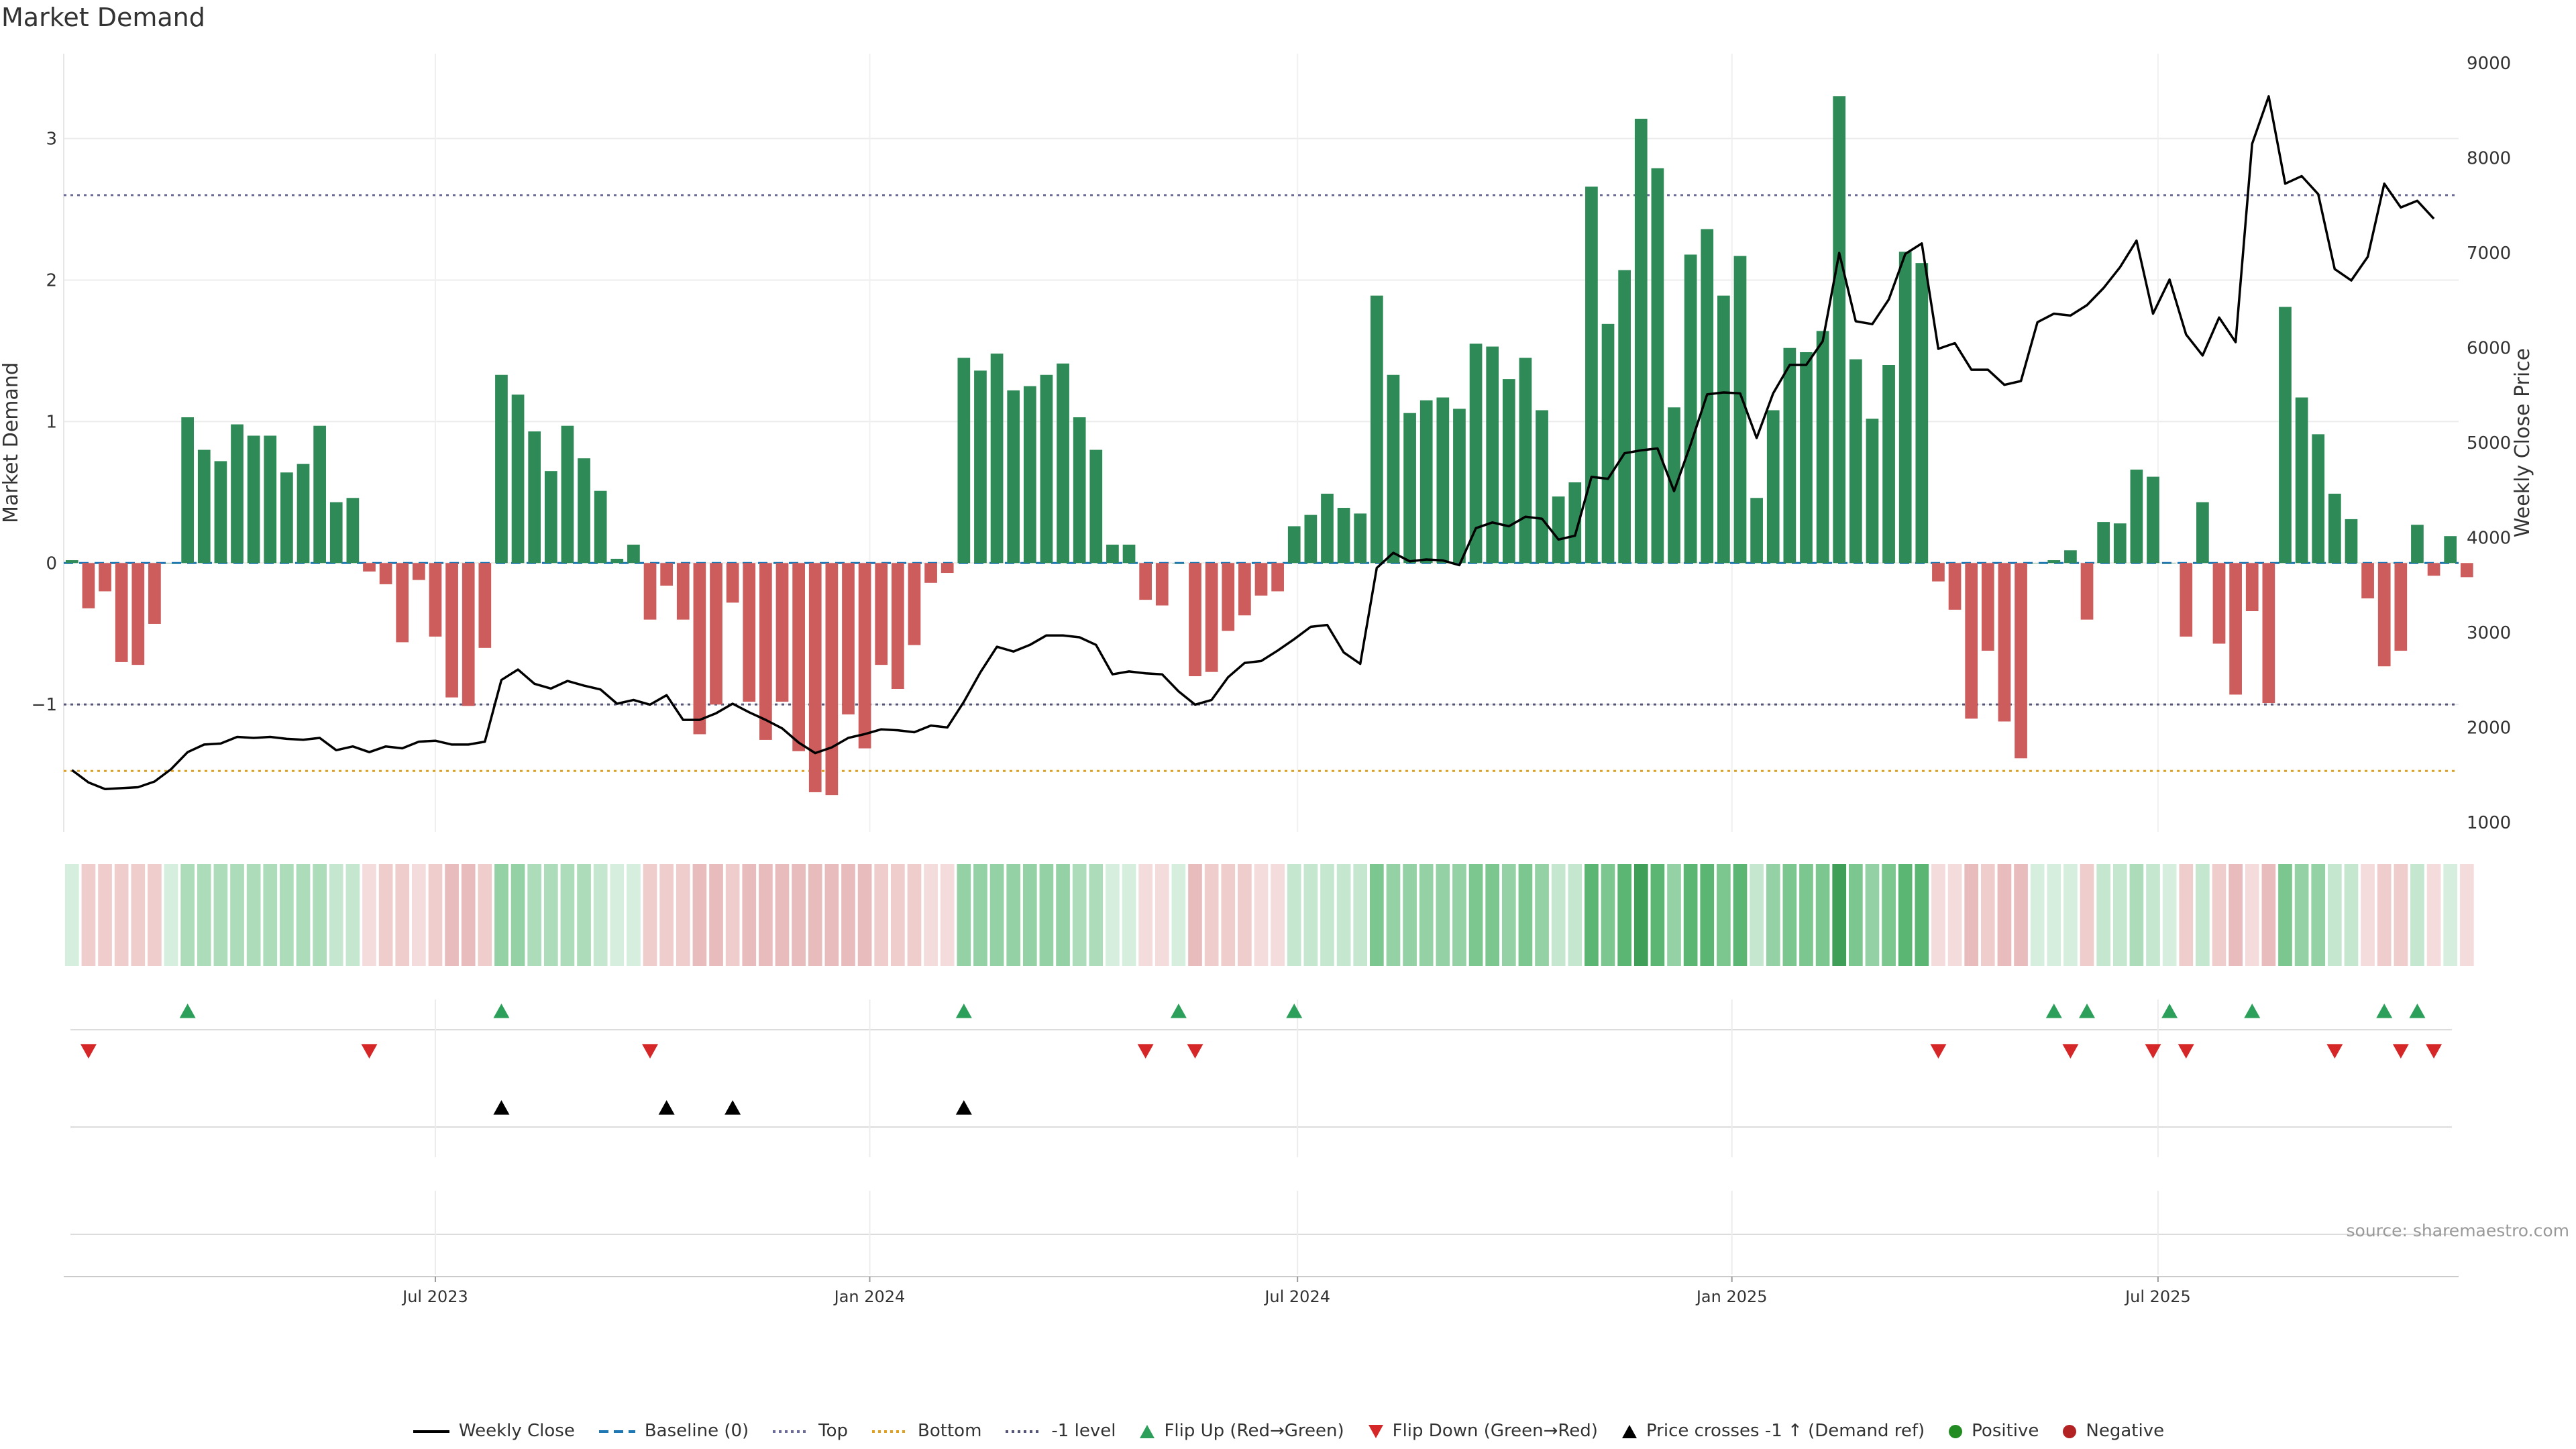  Describe the element at coordinates (493, 1431) in the screenshot. I see `legend-item-price: Weekly Close` at that location.